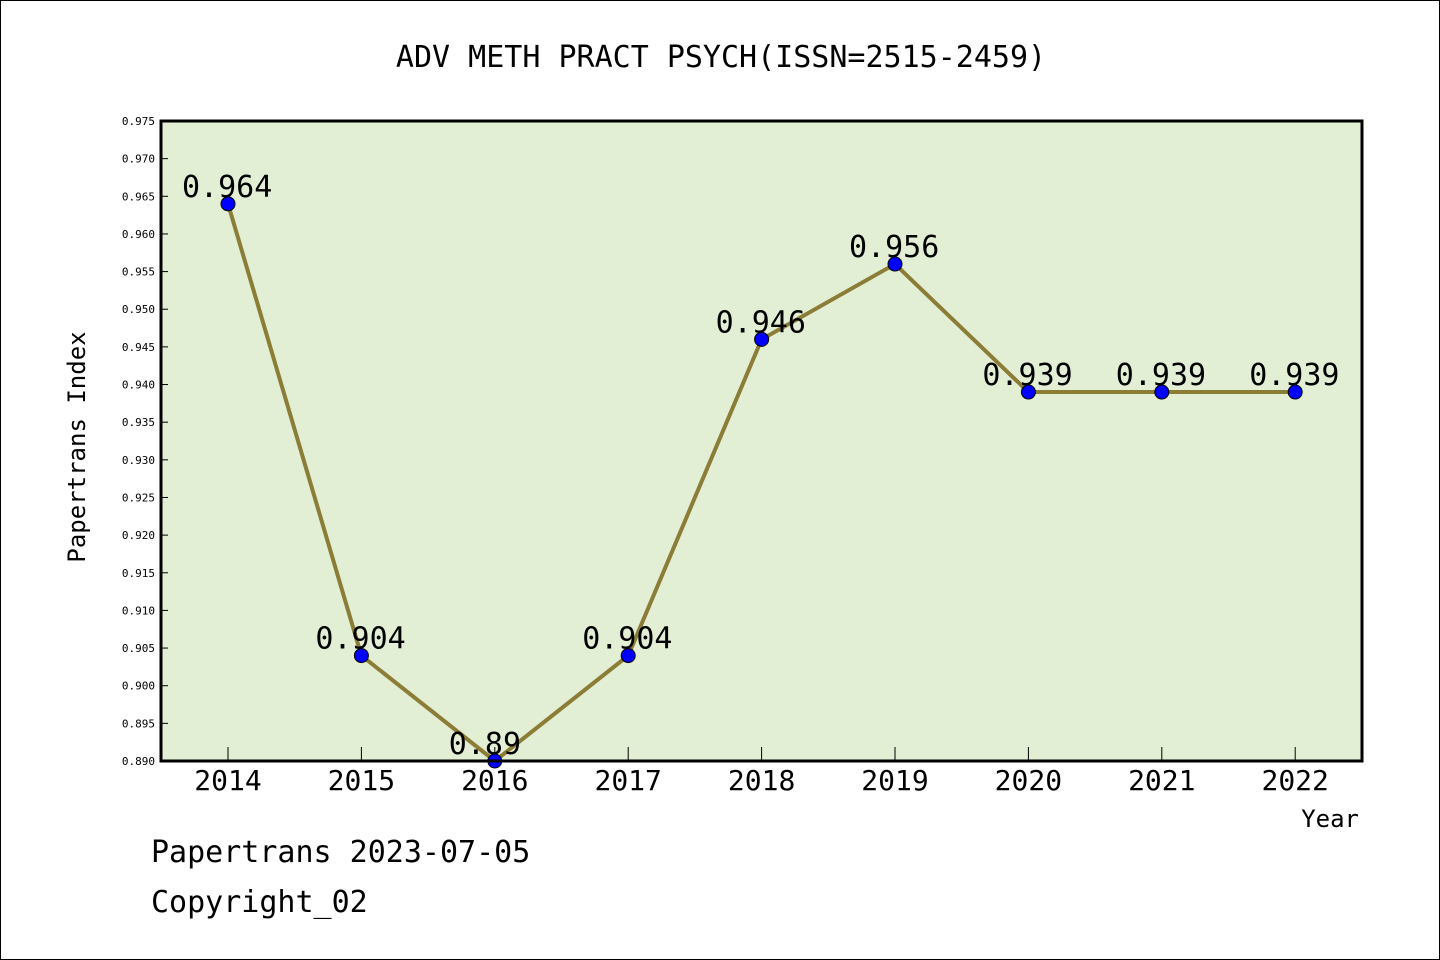  Describe the element at coordinates (138, 460) in the screenshot. I see `y-tick-label: 0.930` at that location.